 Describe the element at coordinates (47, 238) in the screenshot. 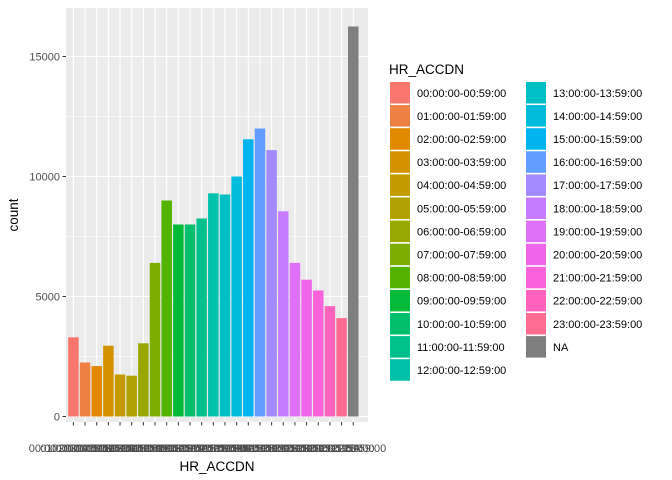

I see `y-axis: 0 5000 10000 15000` at that location.